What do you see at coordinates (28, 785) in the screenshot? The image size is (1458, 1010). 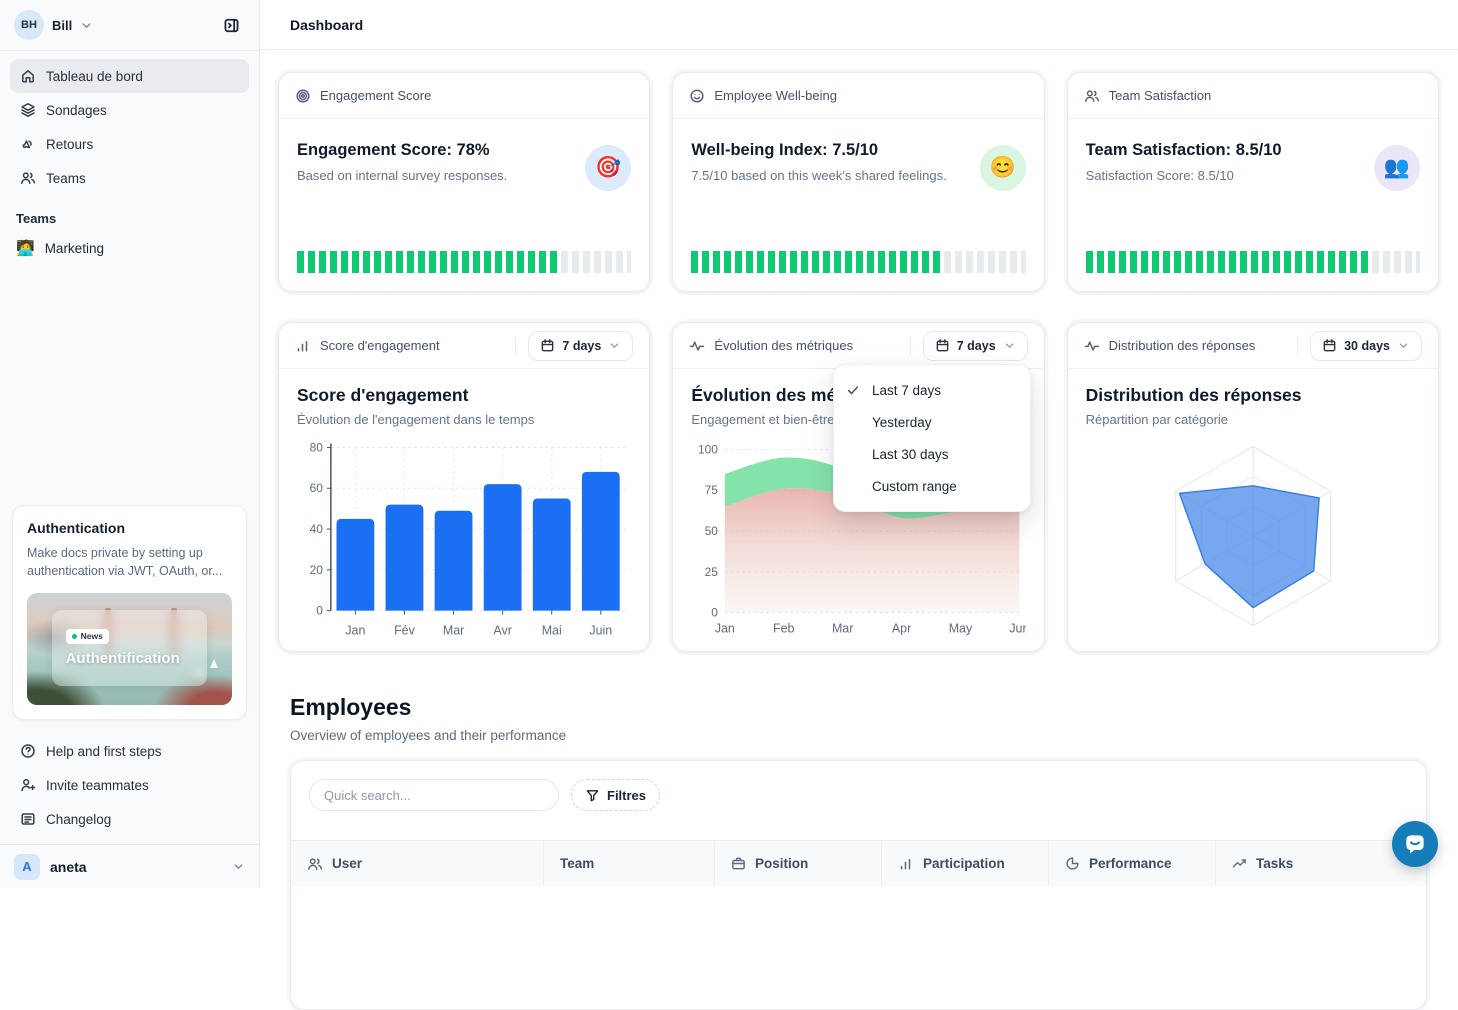 I see `user-plus-icon` at bounding box center [28, 785].